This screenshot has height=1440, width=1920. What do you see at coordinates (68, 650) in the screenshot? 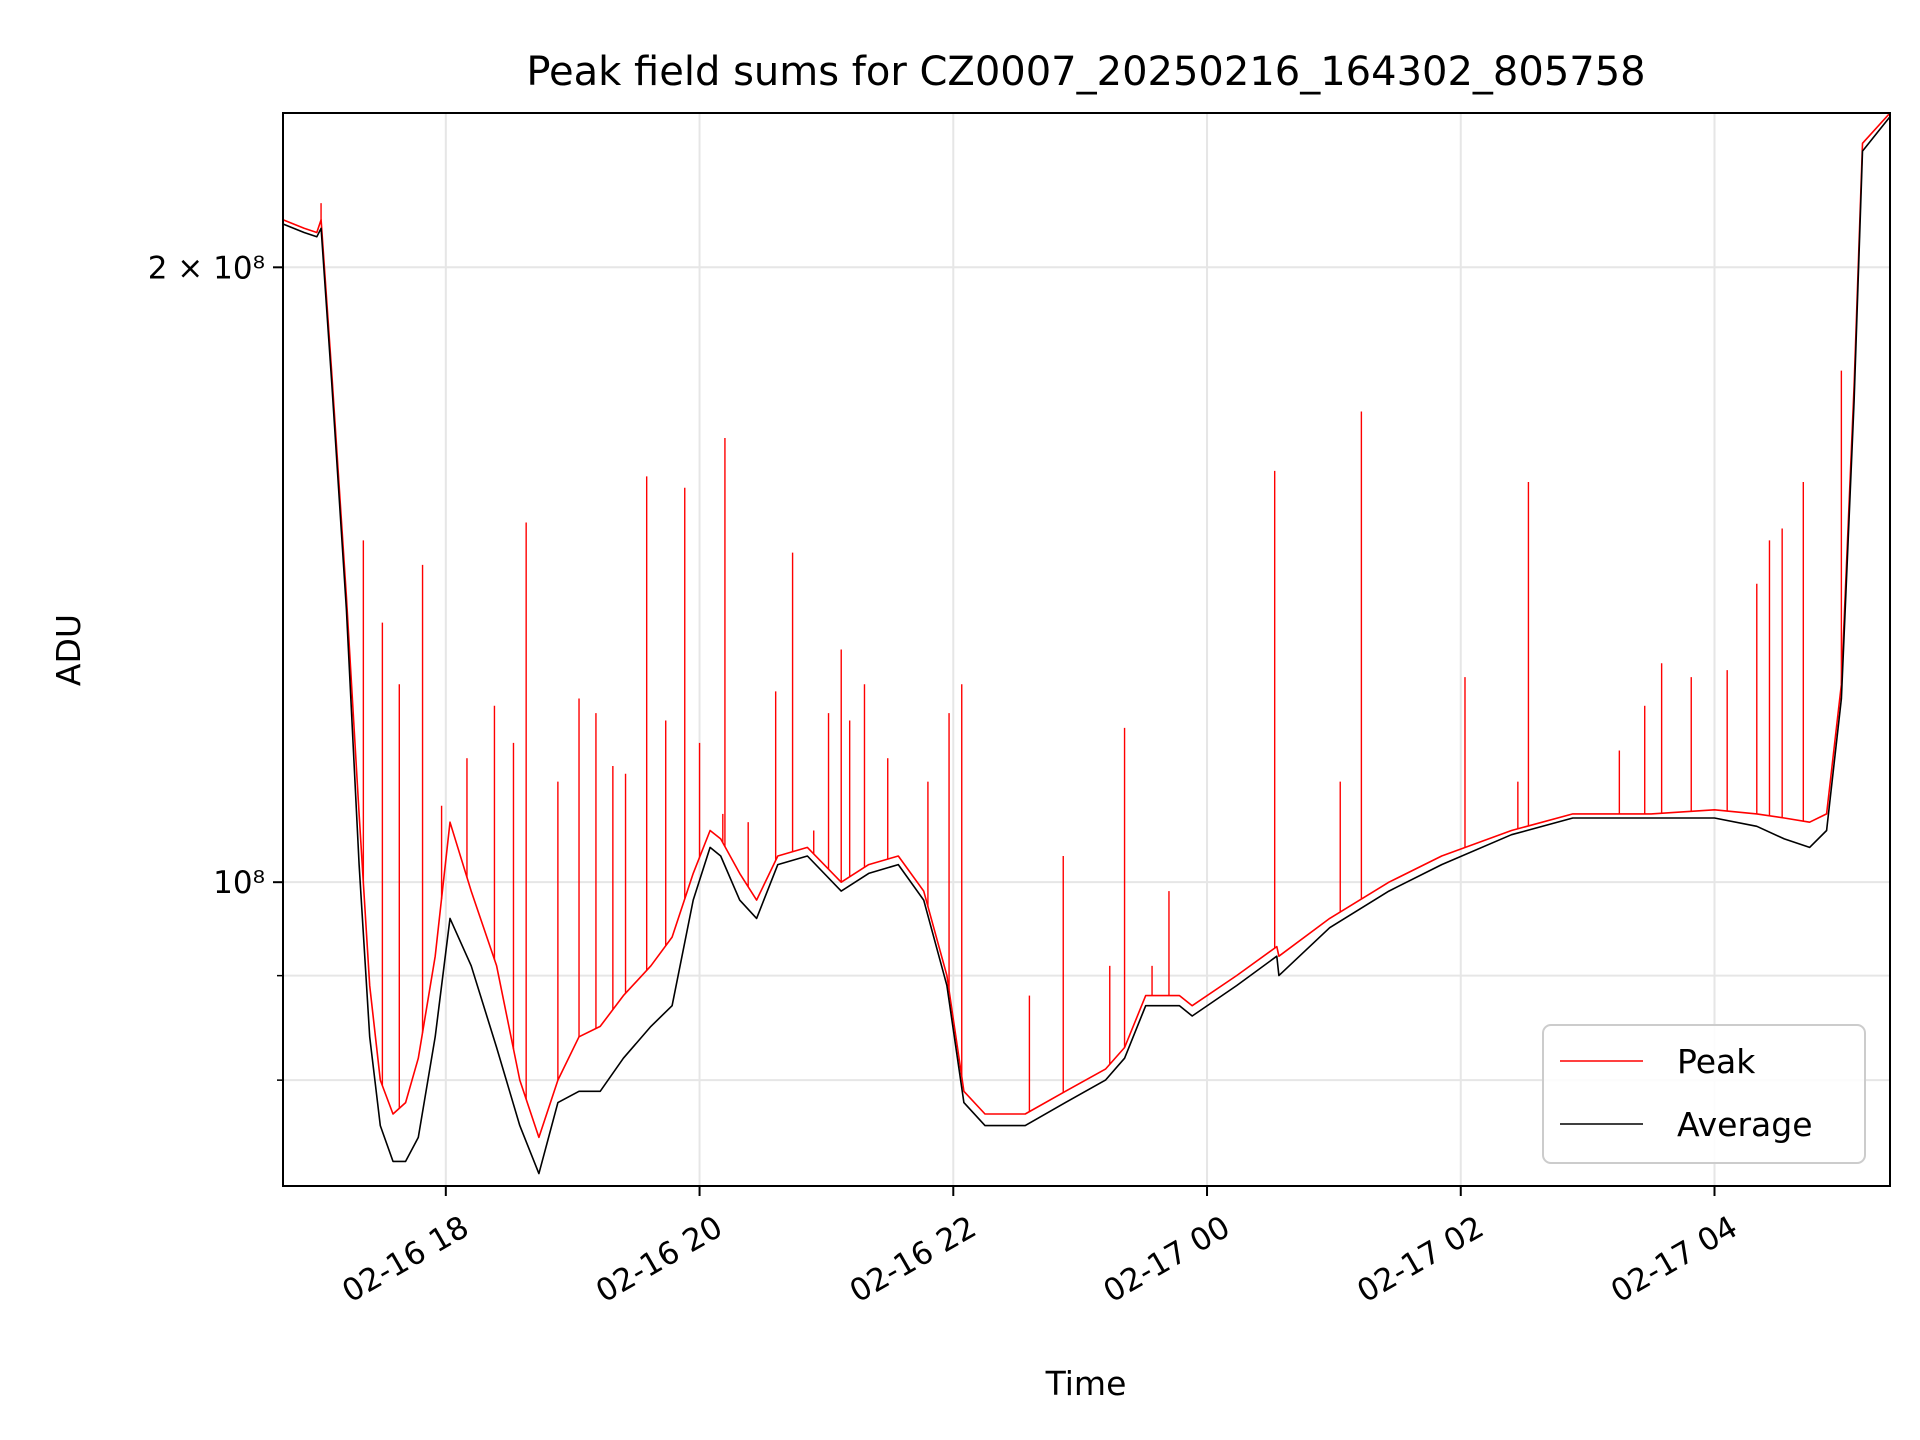
I see `y-axis-title: ADU` at bounding box center [68, 650].